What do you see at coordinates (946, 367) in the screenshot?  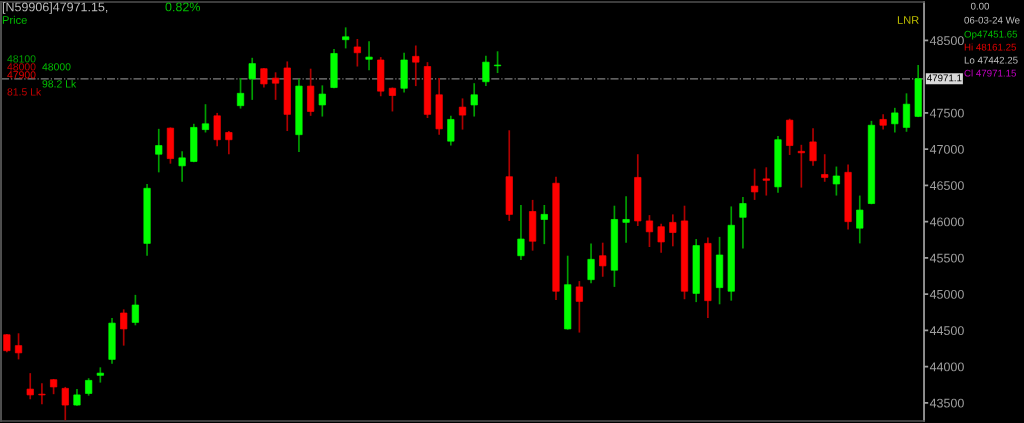 I see `y-tick-label: 44000` at bounding box center [946, 367].